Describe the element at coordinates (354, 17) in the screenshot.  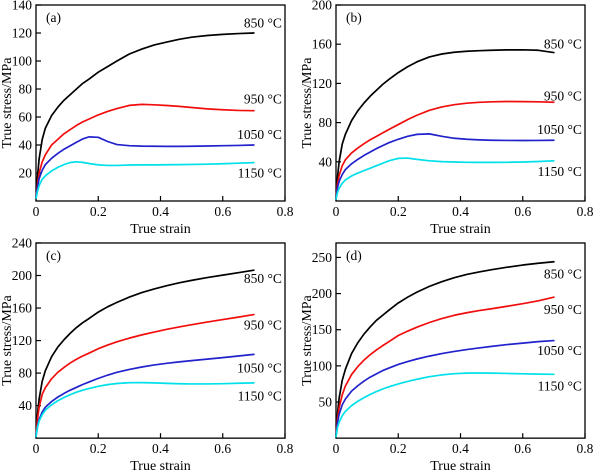
I see `panel-letter: (b)` at that location.